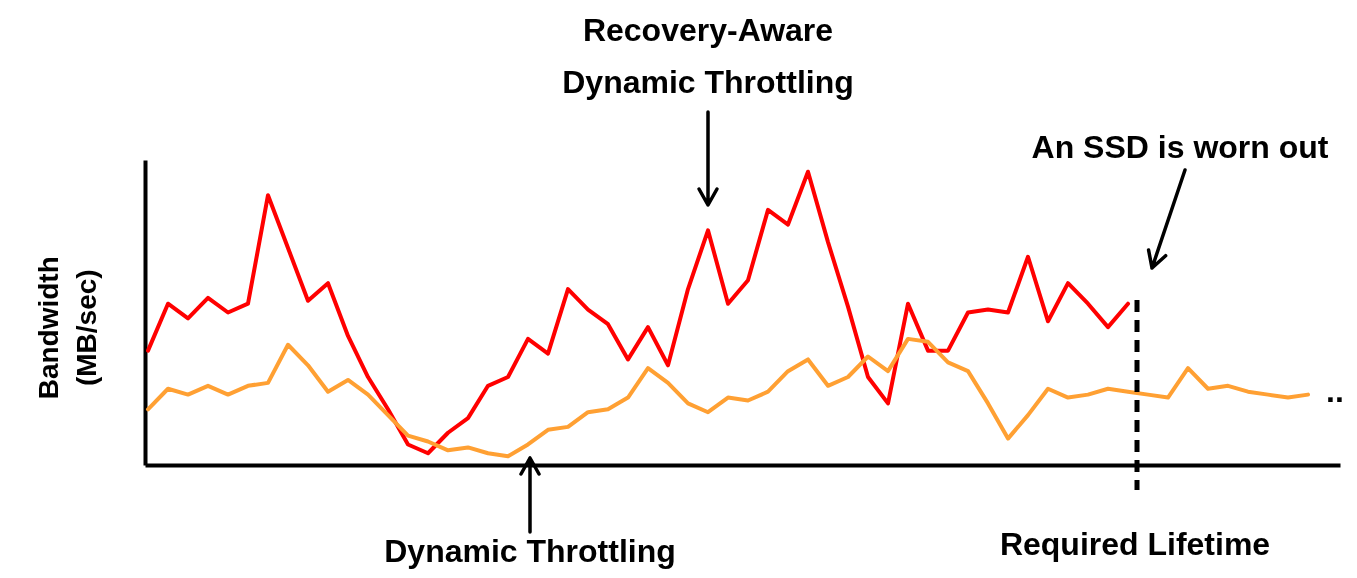  Describe the element at coordinates (708, 56) in the screenshot. I see `text: Recovery-Aware Dynamic Throttling` at that location.